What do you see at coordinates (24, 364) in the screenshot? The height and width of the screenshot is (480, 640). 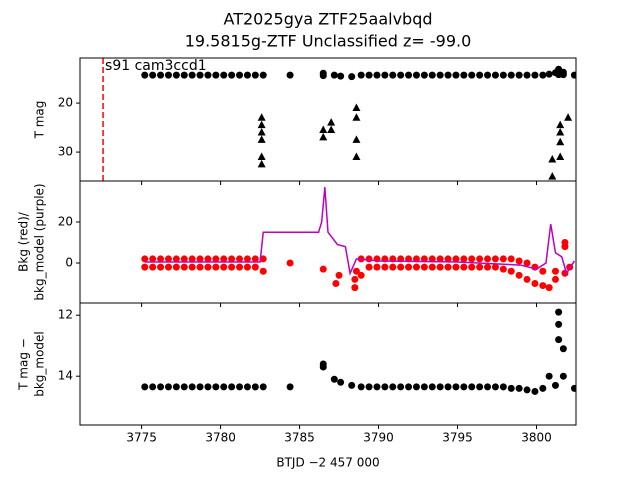 I see `y-axis-label: T mag −` at bounding box center [24, 364].